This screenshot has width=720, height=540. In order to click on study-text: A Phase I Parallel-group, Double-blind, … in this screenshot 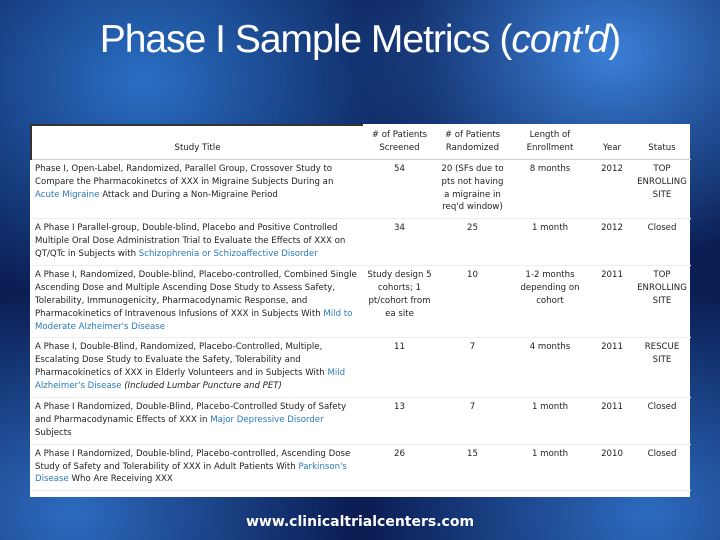, I will do `click(190, 241)`.